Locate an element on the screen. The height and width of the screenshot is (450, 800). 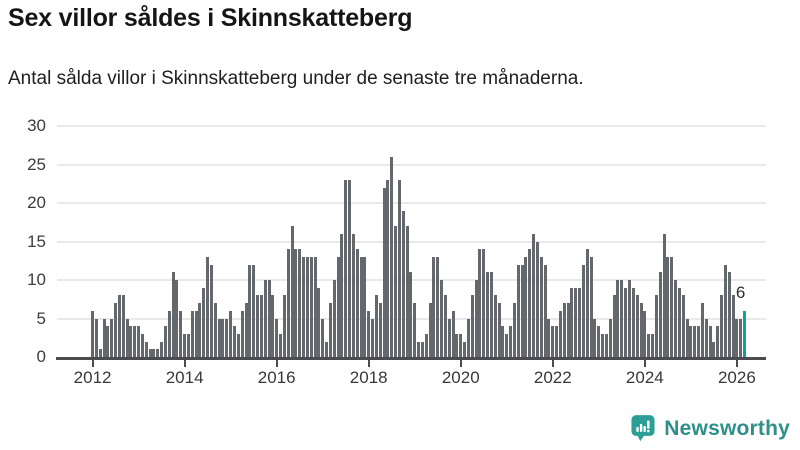
y-axis-label: 25 is located at coordinates (36, 164).